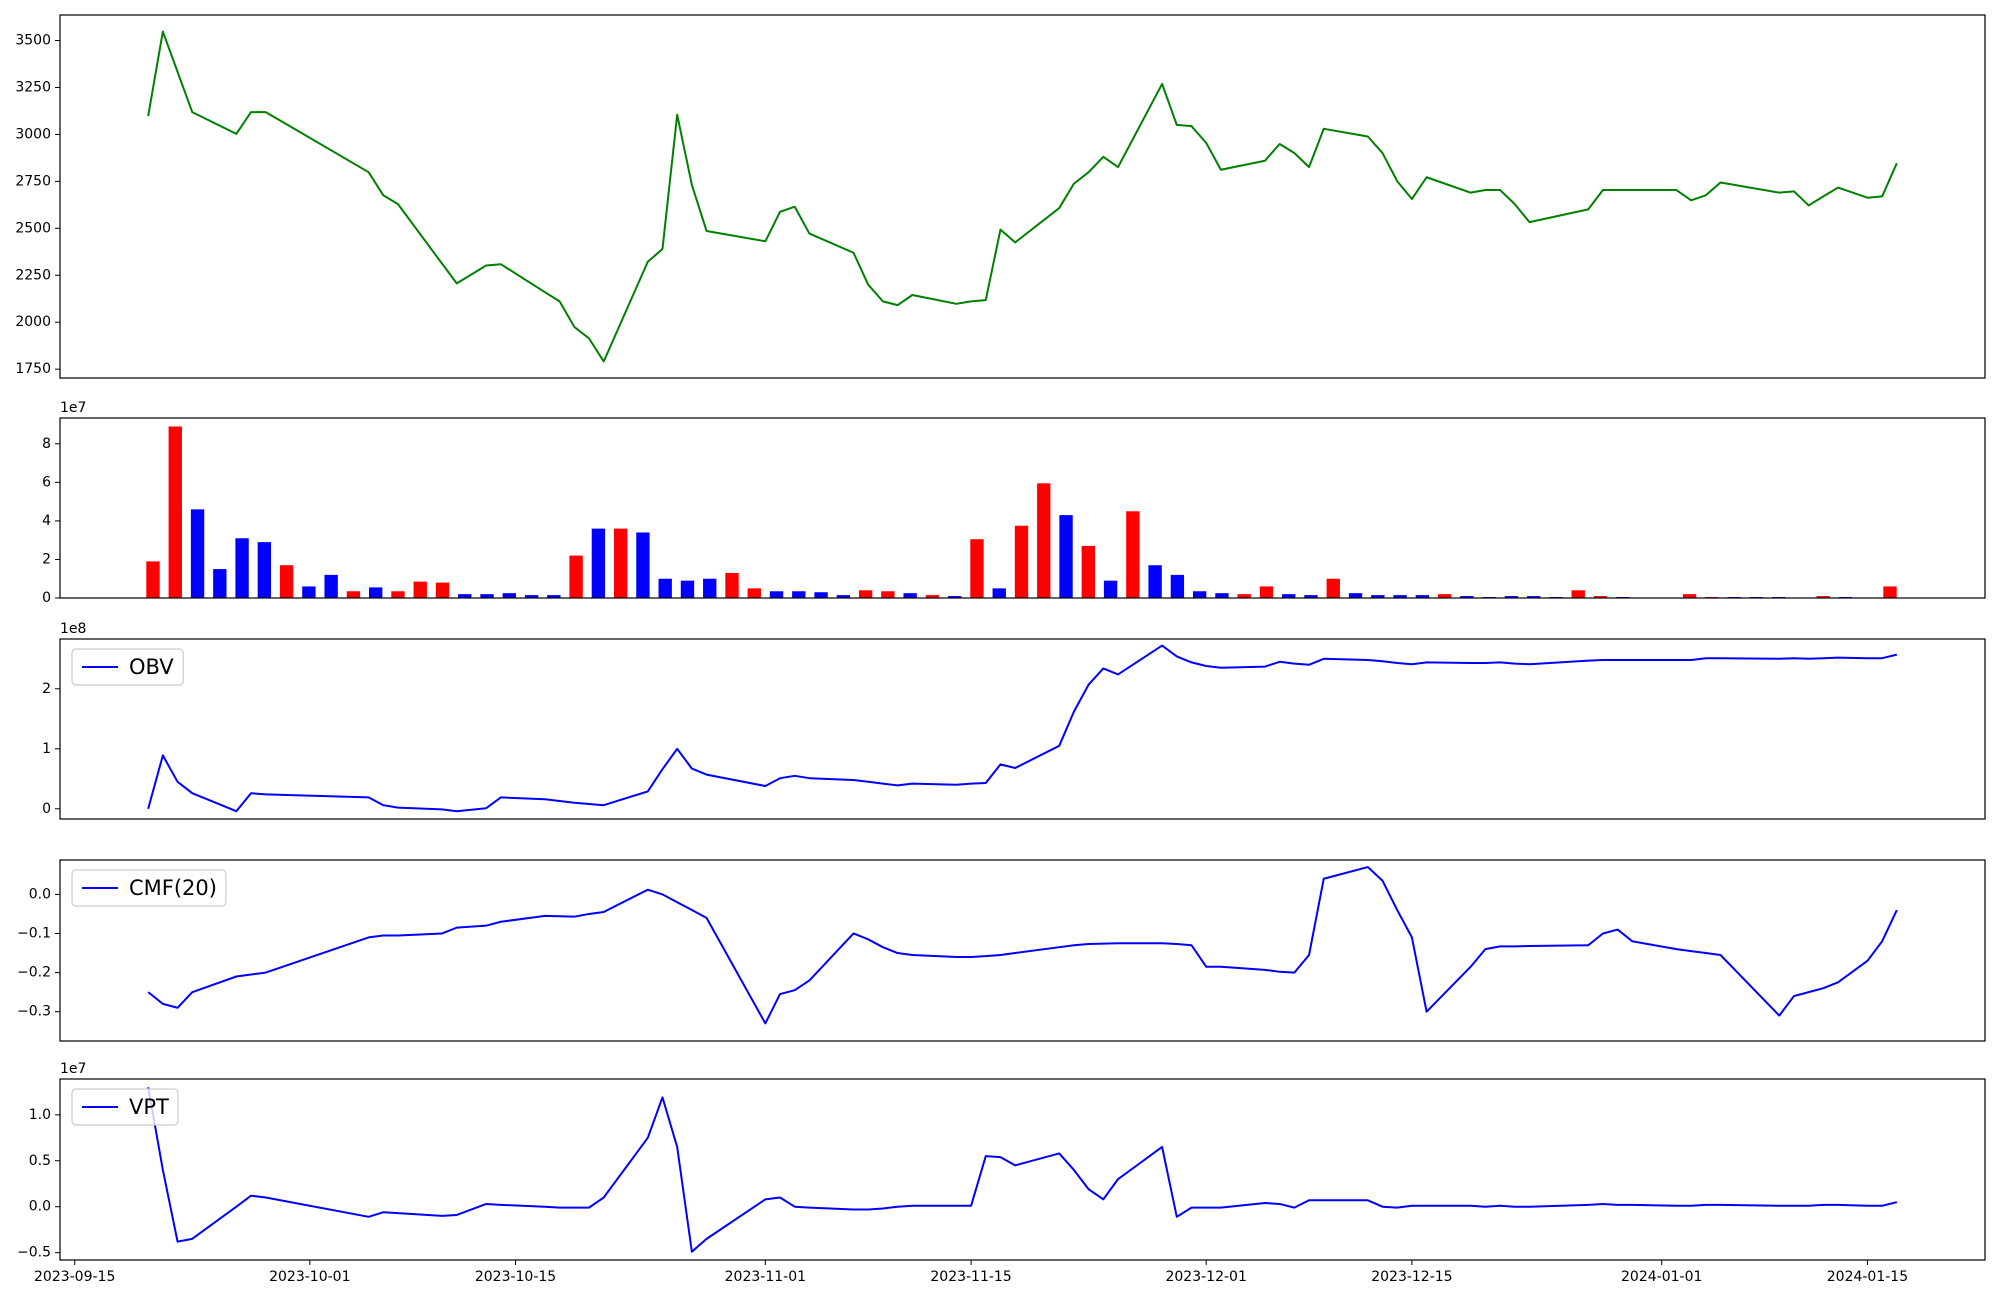 The width and height of the screenshot is (2000, 1304). What do you see at coordinates (34, 1253) in the screenshot?
I see `y-tick-label: −0.5` at bounding box center [34, 1253].